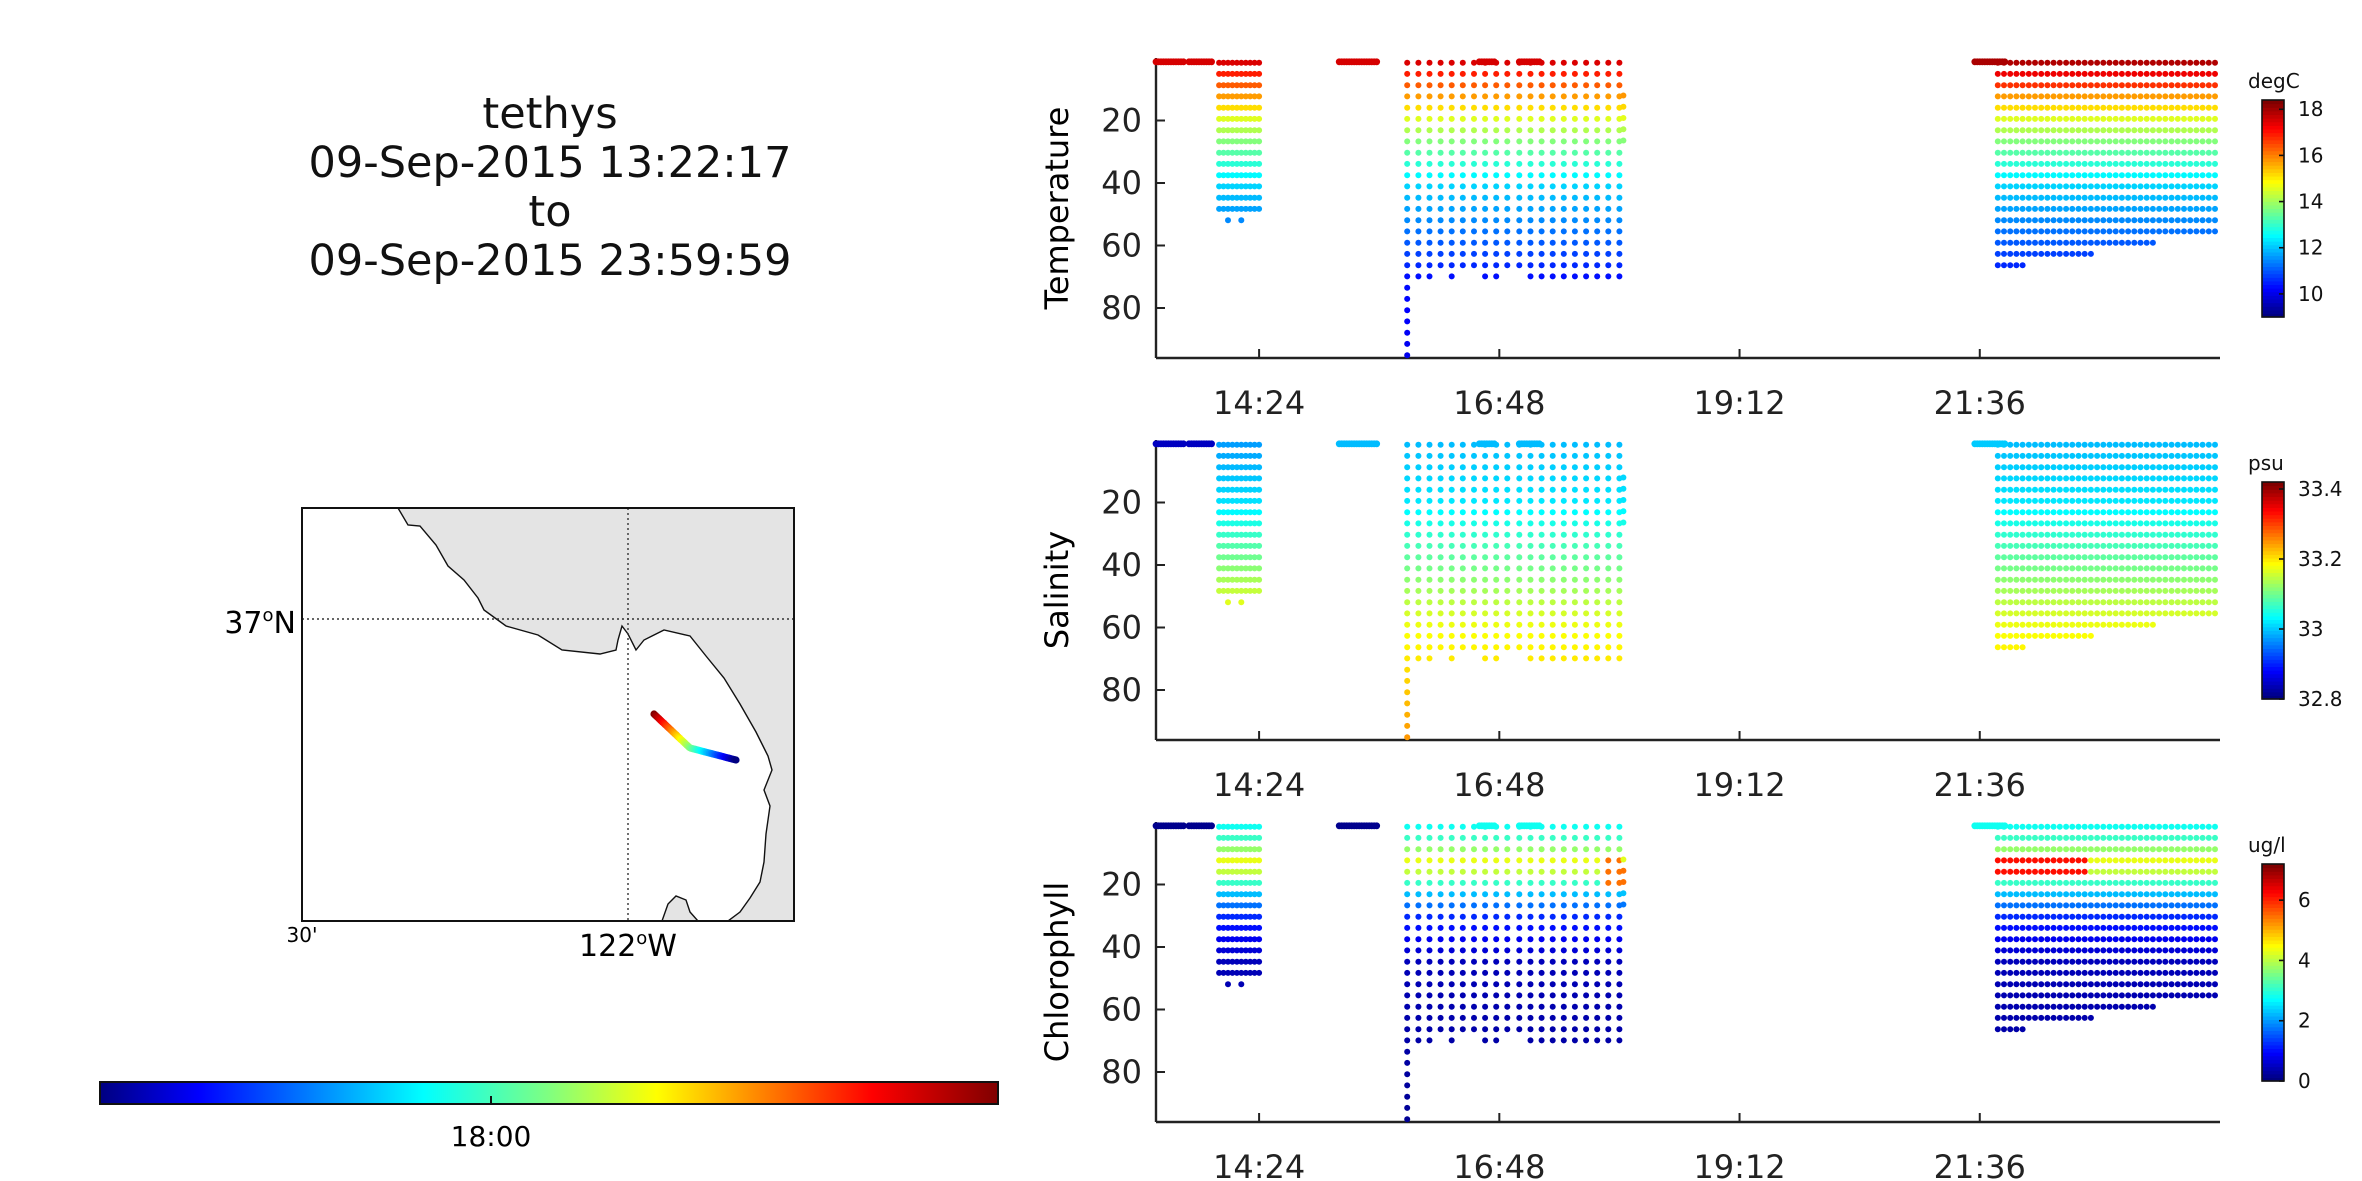  What do you see at coordinates (550, 261) in the screenshot?
I see `end-time: 09-Sep-2015 23:59:59` at bounding box center [550, 261].